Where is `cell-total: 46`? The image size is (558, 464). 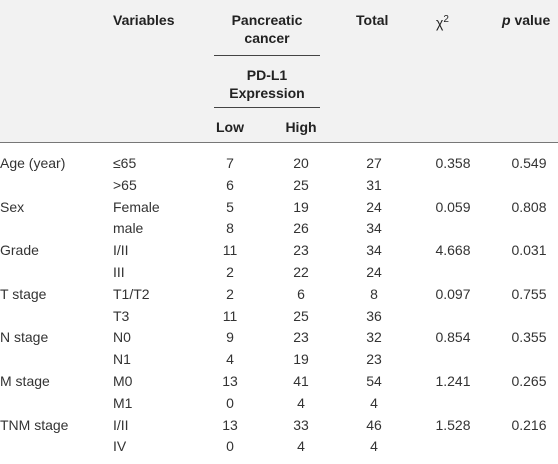
cell-total: 46 is located at coordinates (374, 425).